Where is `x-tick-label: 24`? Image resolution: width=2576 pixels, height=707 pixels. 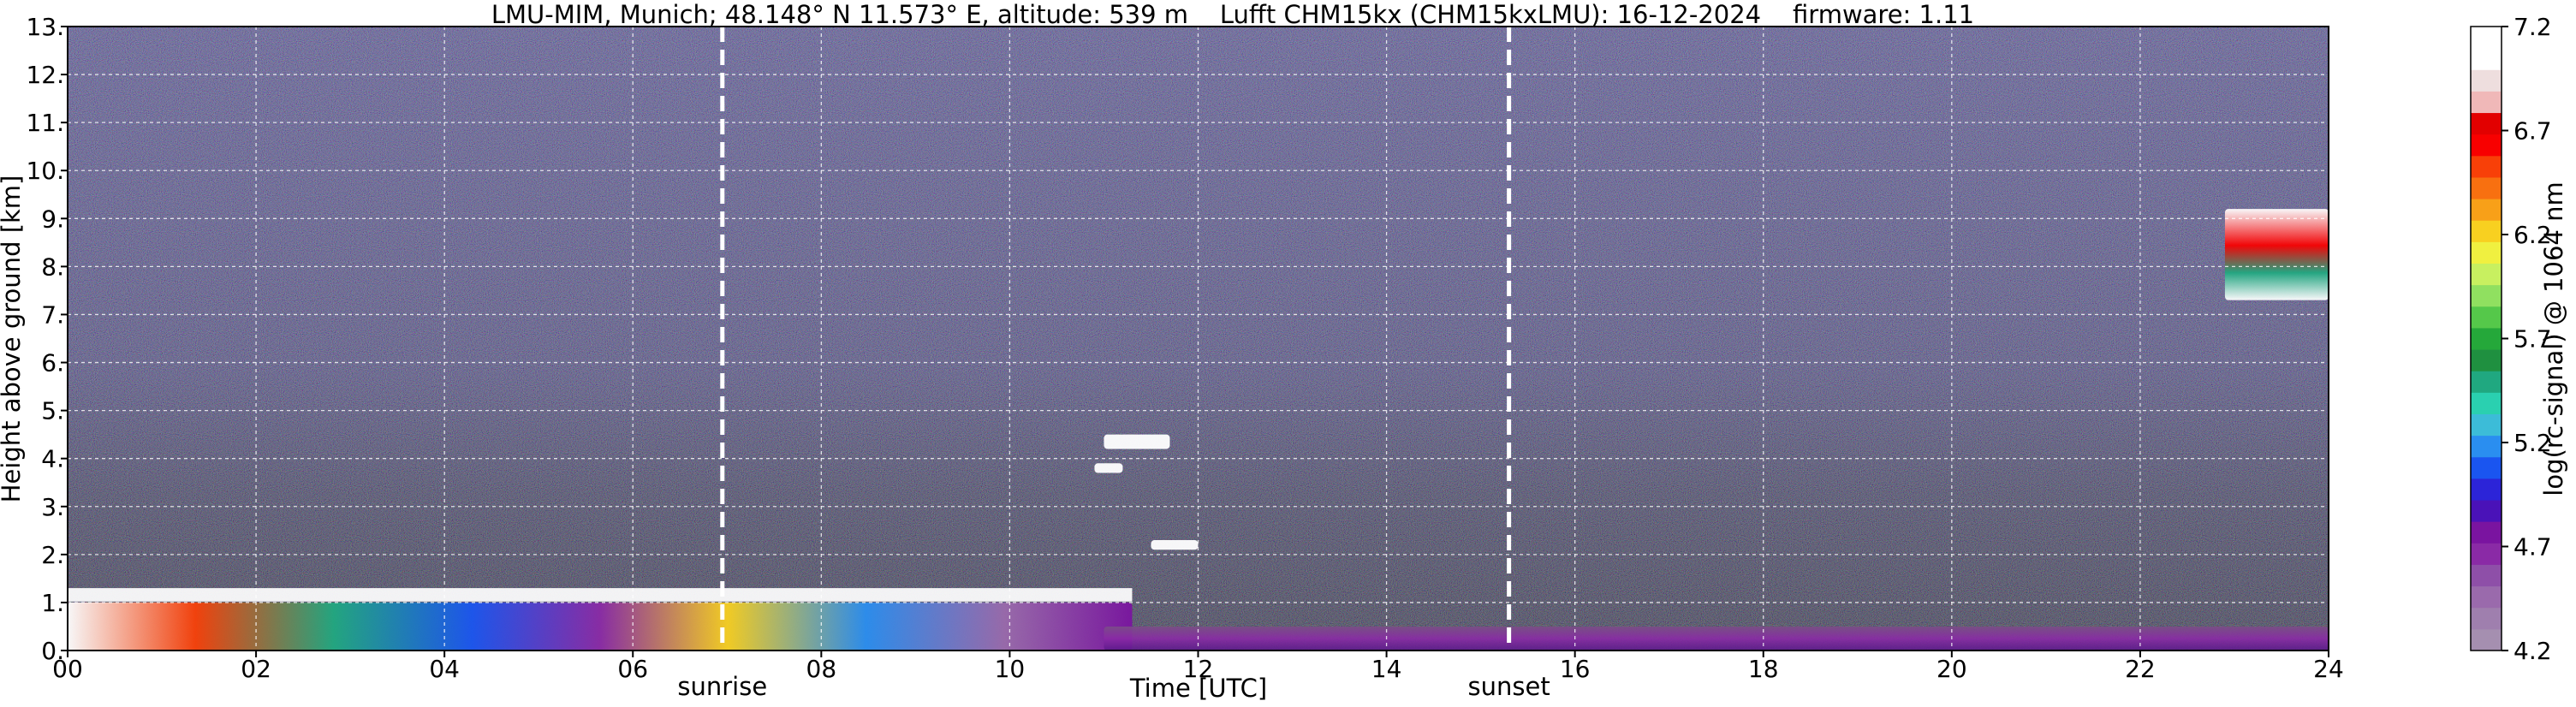 x-tick-label: 24 is located at coordinates (2328, 669).